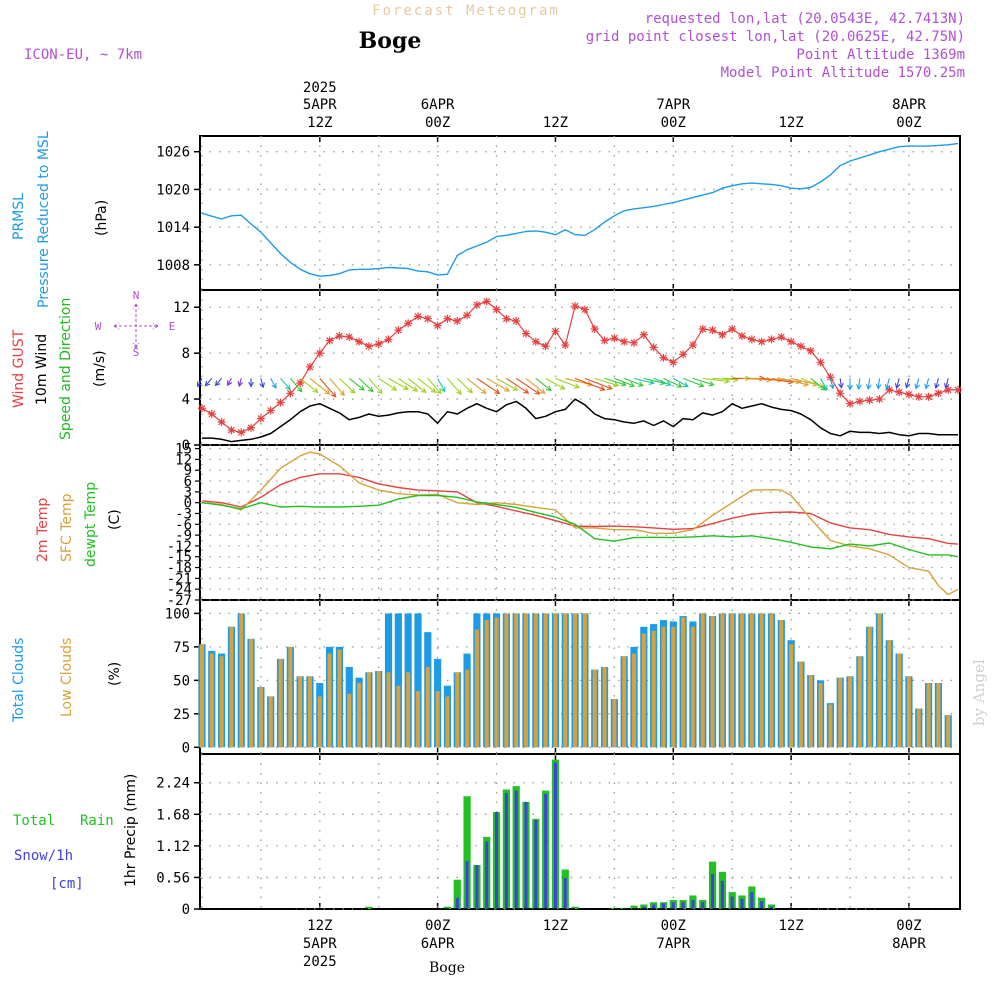  What do you see at coordinates (673, 123) in the screenshot?
I see `top-hour-label: 00Z` at bounding box center [673, 123].